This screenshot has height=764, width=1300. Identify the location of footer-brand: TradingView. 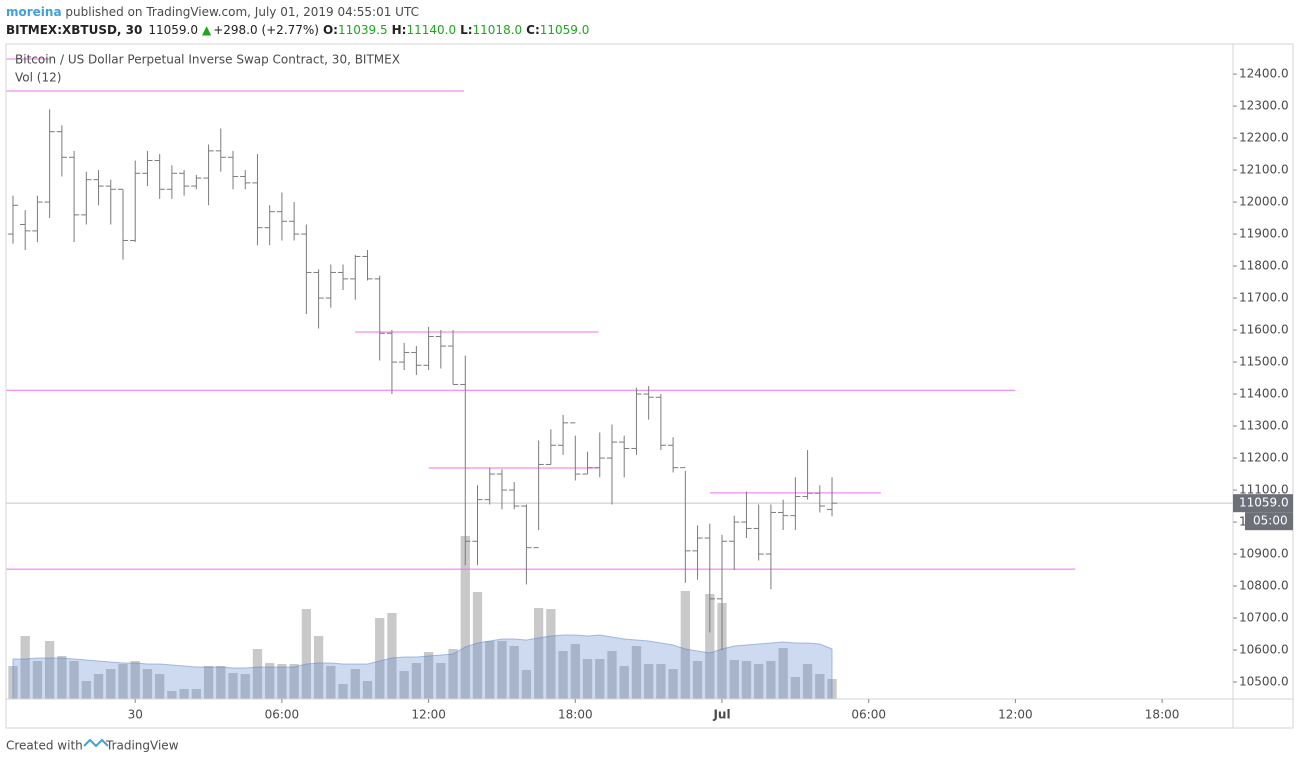
(142, 746).